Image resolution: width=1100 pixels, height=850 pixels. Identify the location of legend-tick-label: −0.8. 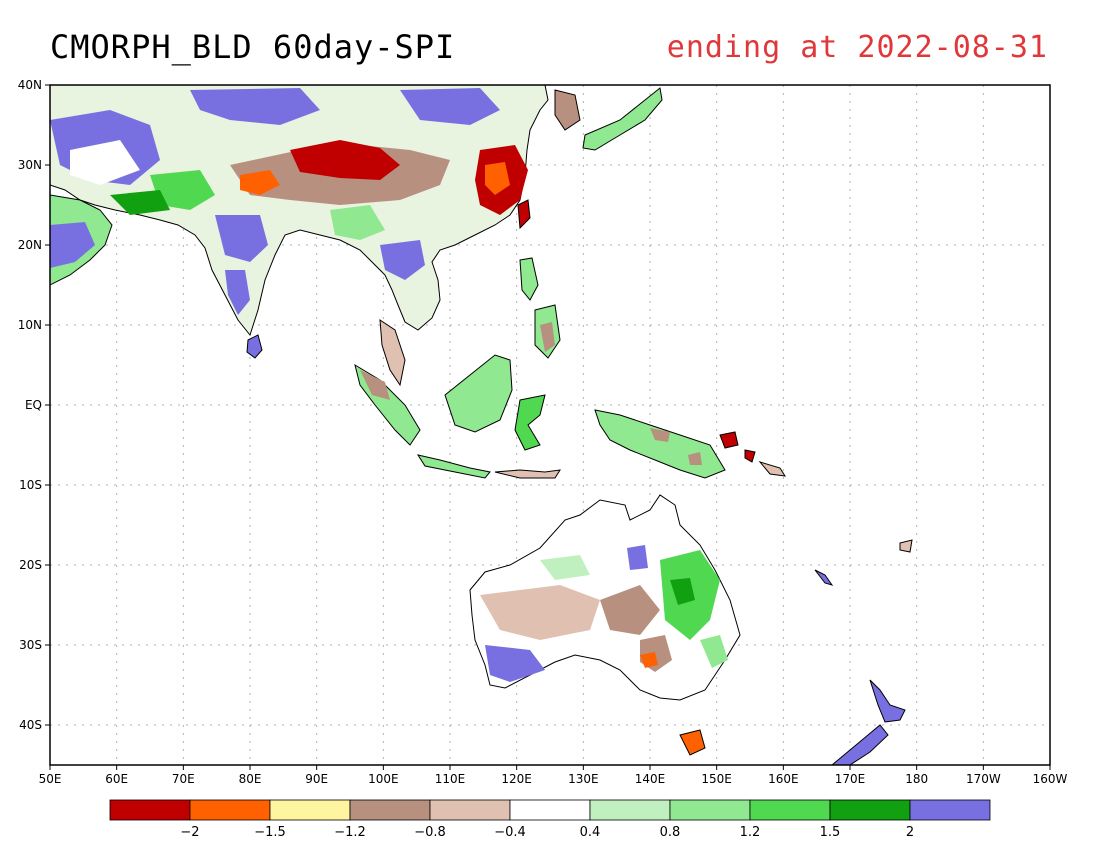
(430, 832).